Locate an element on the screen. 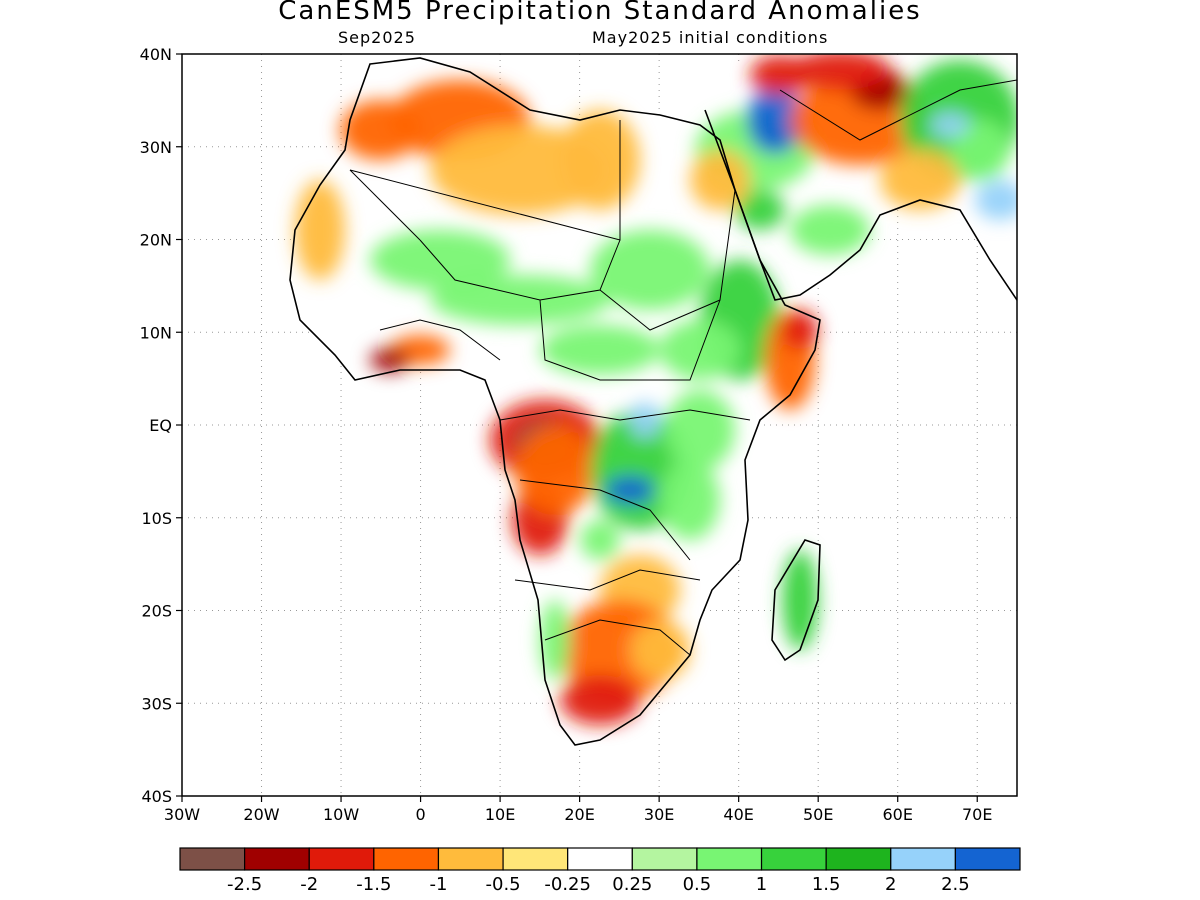 The width and height of the screenshot is (1200, 900). colorbar-label: 0.25 is located at coordinates (632, 884).